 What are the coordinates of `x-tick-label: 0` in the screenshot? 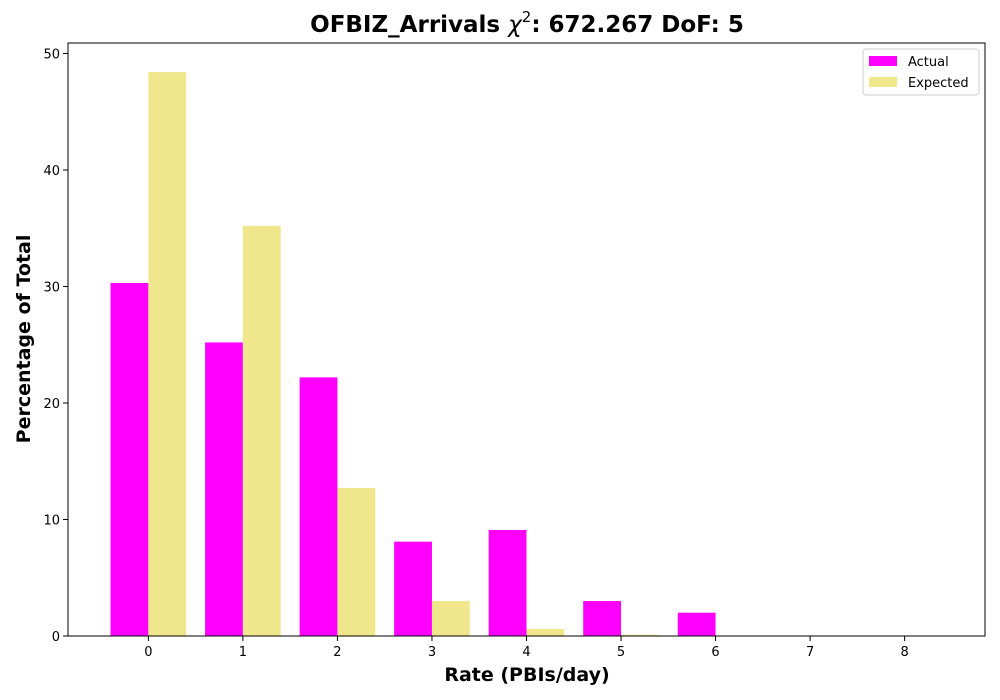 It's located at (148, 652).